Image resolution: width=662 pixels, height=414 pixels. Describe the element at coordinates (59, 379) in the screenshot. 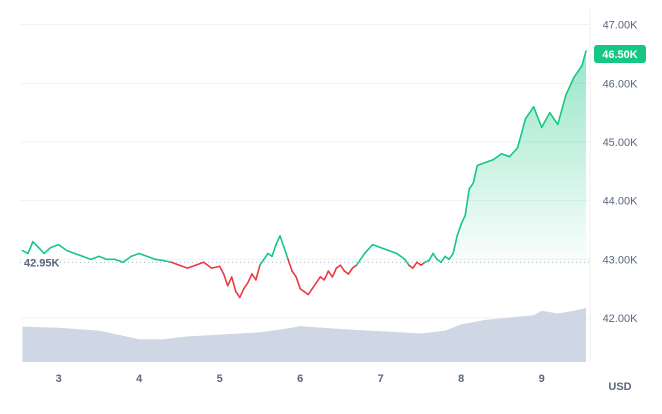

I see `x-tick-label: 3` at that location.